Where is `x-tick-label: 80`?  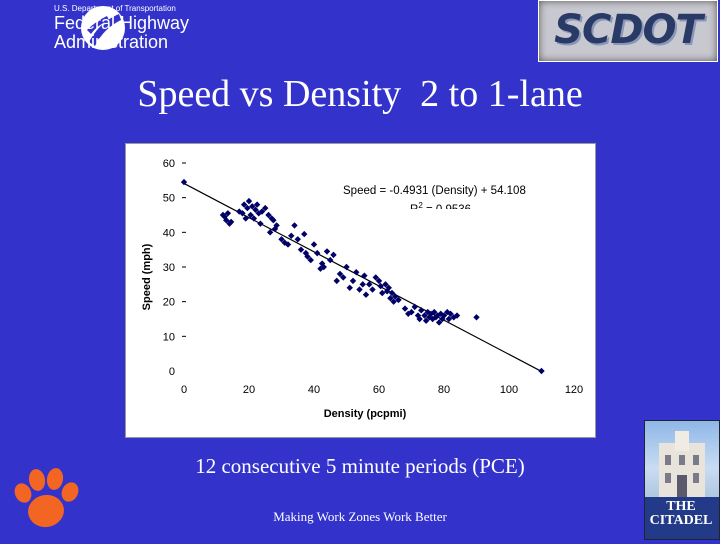 x-tick-label: 80 is located at coordinates (444, 390).